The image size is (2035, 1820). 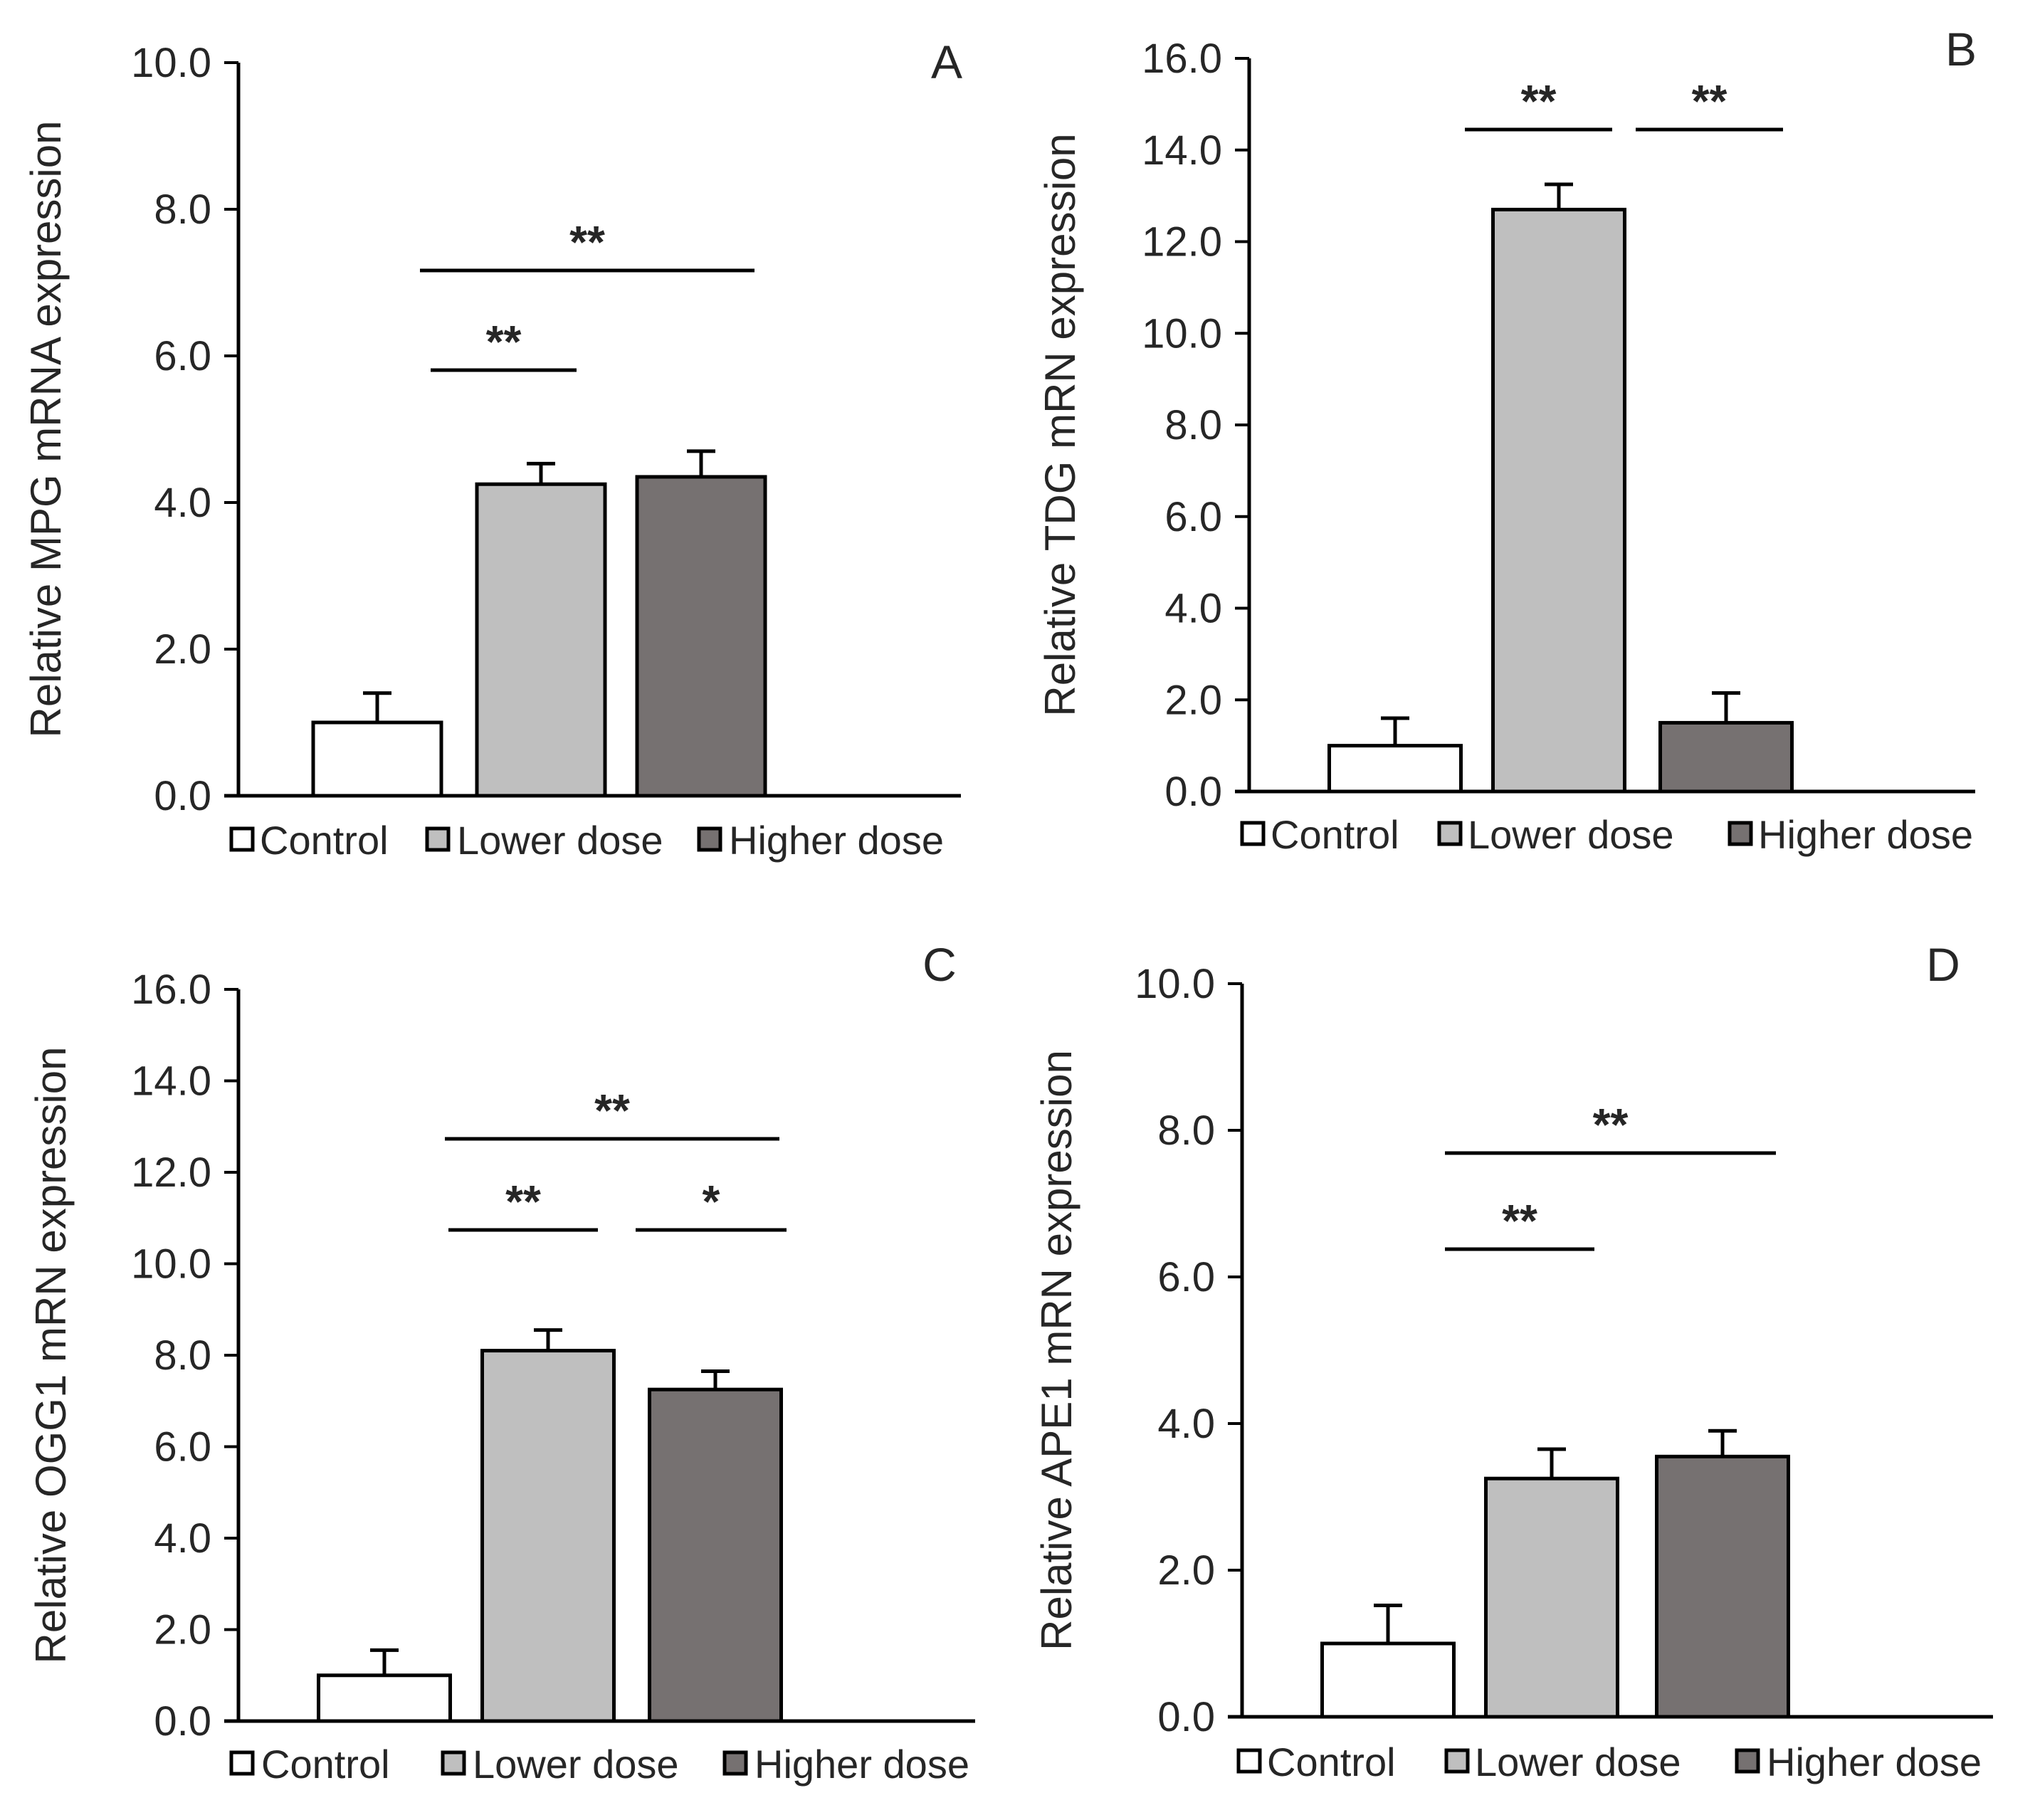 I want to click on y-axis-label: Relative TDG mRN expression, so click(x=1060, y=424).